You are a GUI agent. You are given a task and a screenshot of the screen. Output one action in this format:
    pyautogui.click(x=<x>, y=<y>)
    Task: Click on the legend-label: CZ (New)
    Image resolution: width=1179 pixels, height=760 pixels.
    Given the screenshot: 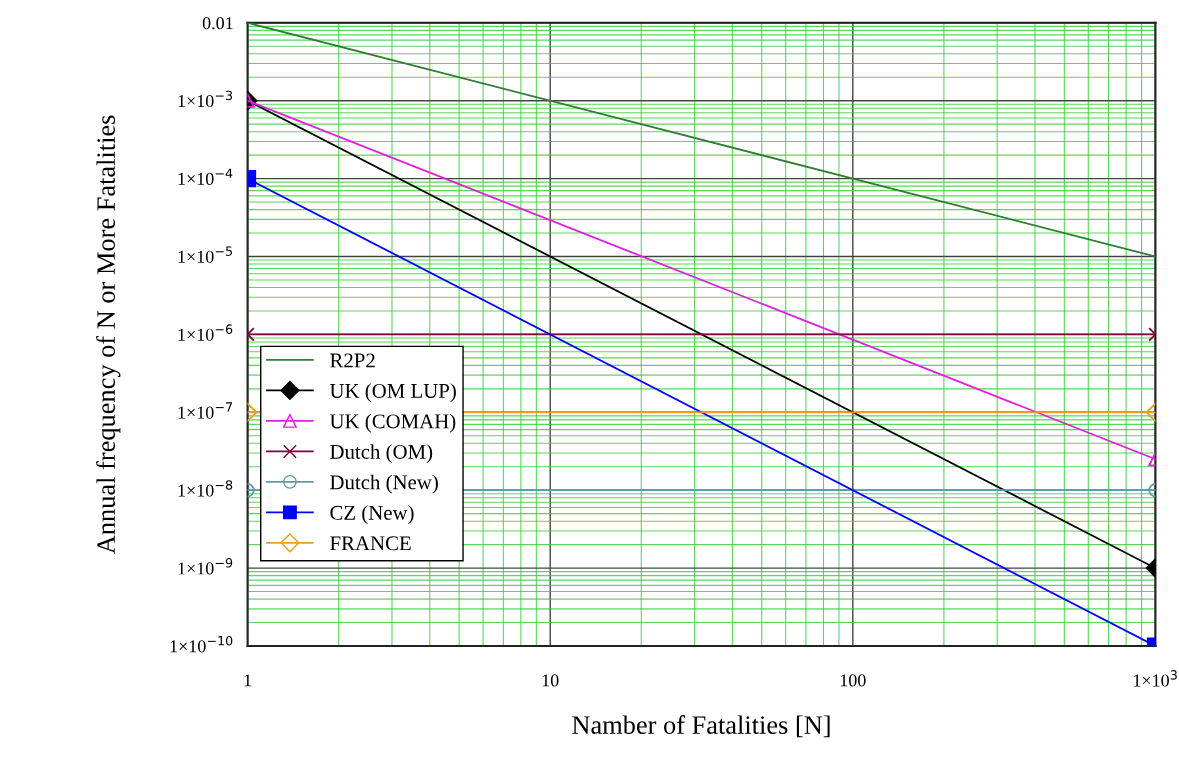 What is the action you would take?
    pyautogui.click(x=372, y=515)
    